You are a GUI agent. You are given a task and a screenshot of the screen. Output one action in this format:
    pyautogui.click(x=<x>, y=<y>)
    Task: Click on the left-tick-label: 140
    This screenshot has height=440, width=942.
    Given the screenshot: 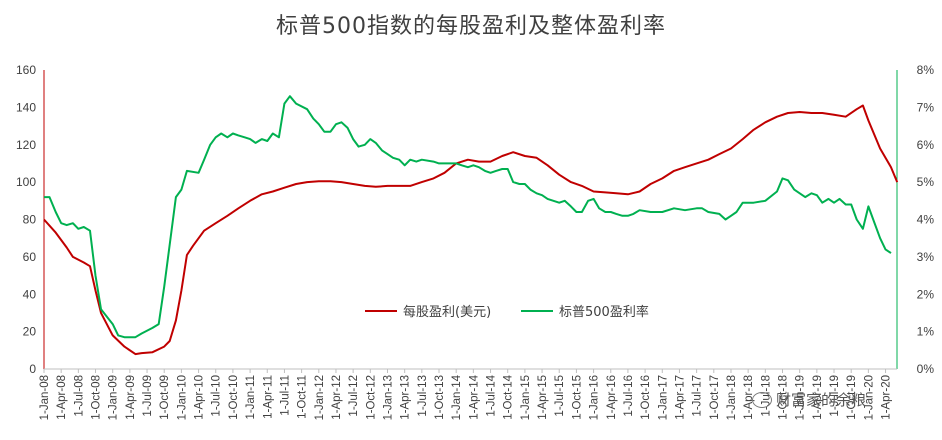 What is the action you would take?
    pyautogui.click(x=26, y=107)
    